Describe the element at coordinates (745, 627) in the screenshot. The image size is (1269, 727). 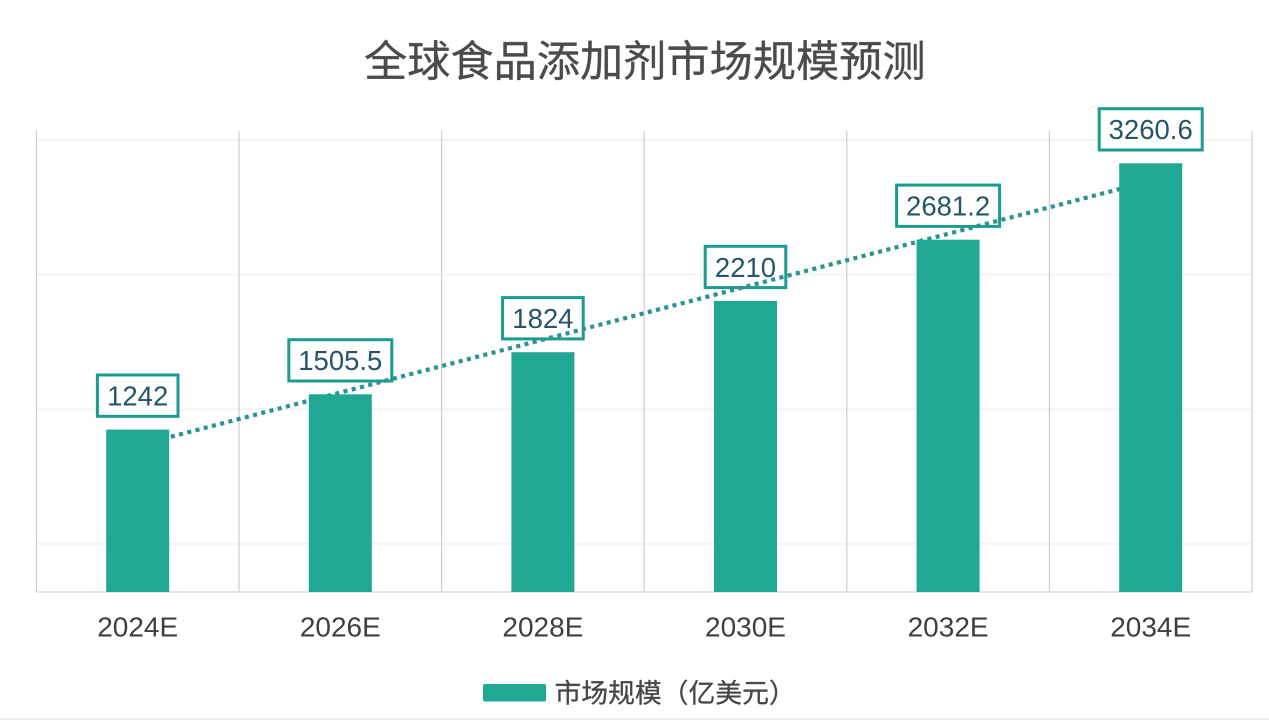
I see `svg-text: 2030E` at that location.